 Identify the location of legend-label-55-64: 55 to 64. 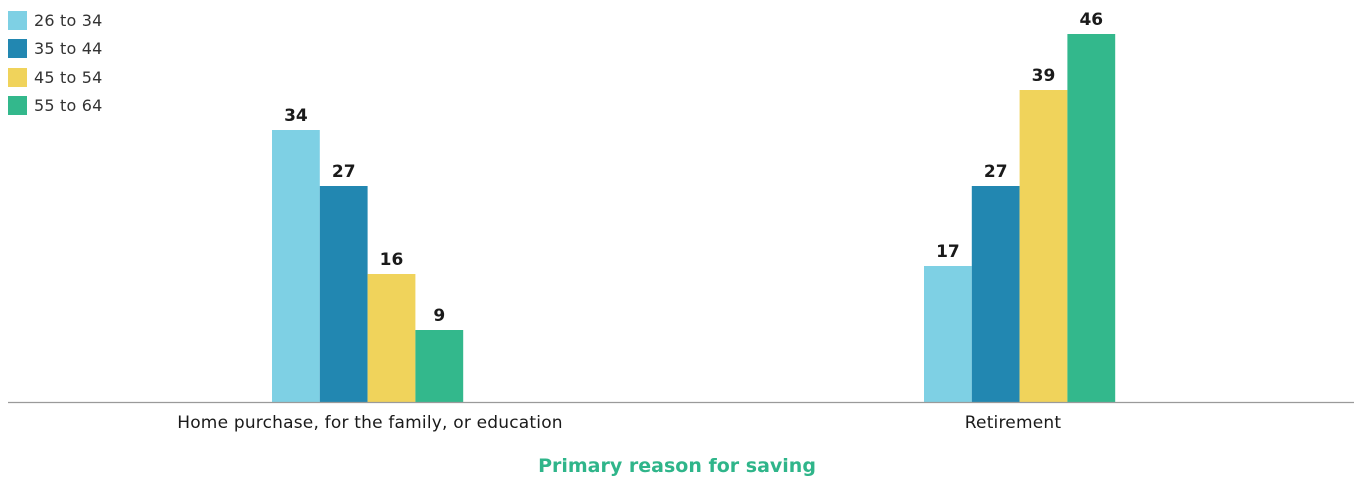
(68, 106).